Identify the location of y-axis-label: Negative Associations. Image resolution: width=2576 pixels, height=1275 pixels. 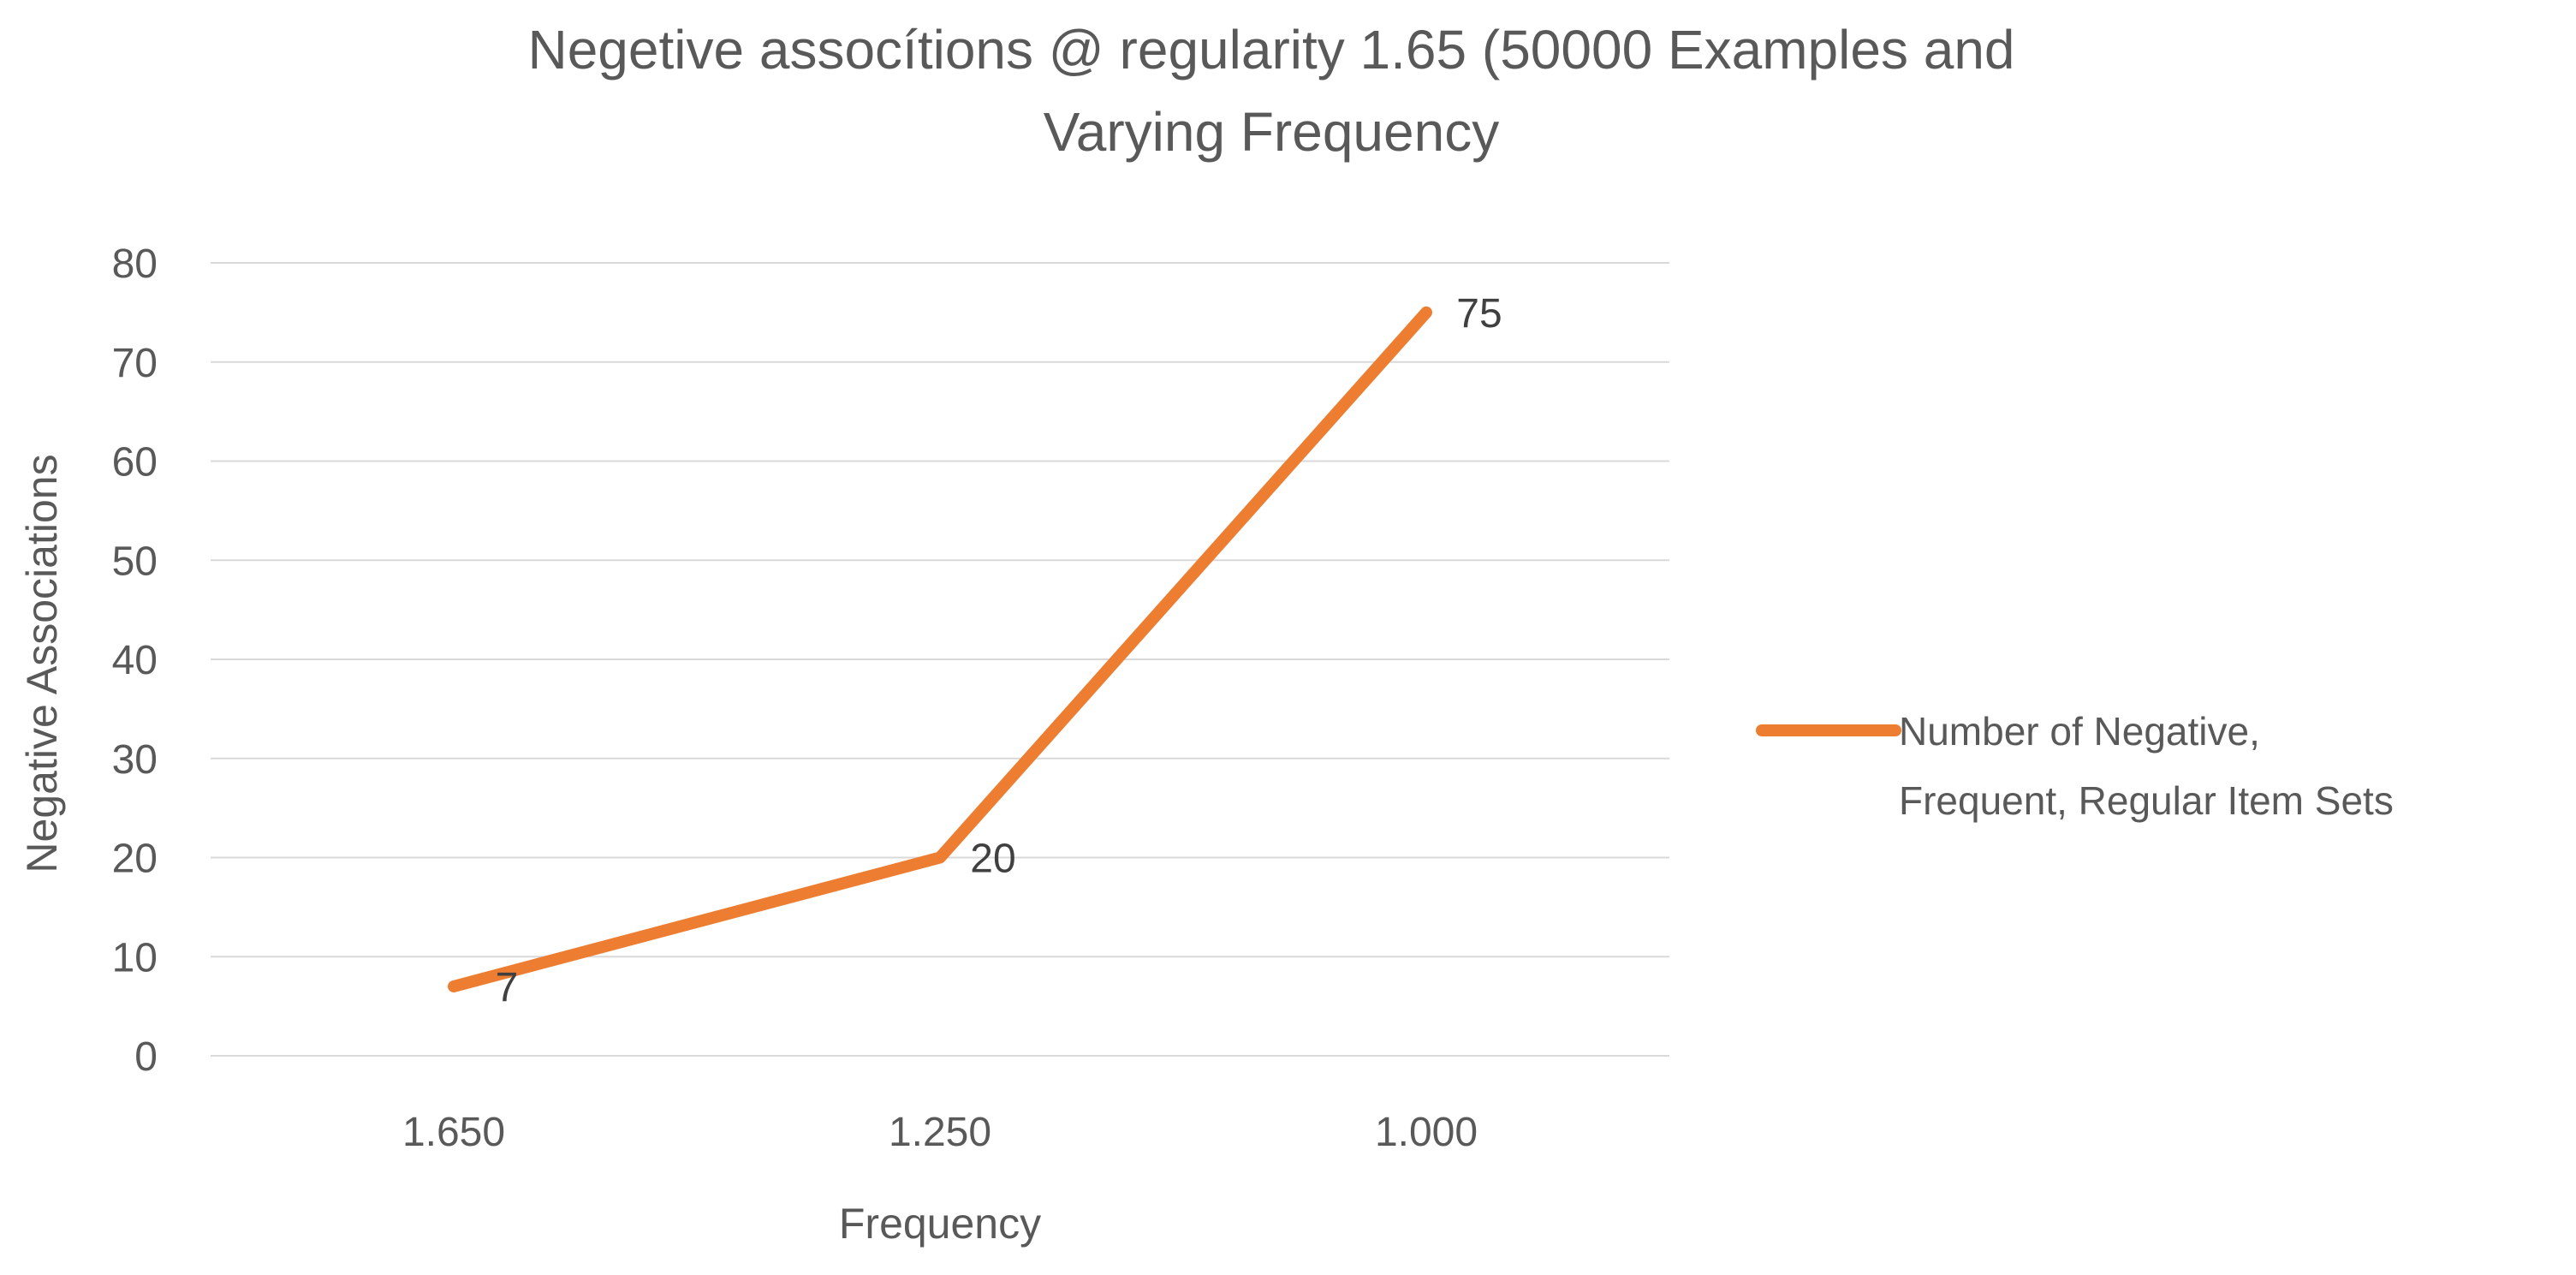
(42, 663).